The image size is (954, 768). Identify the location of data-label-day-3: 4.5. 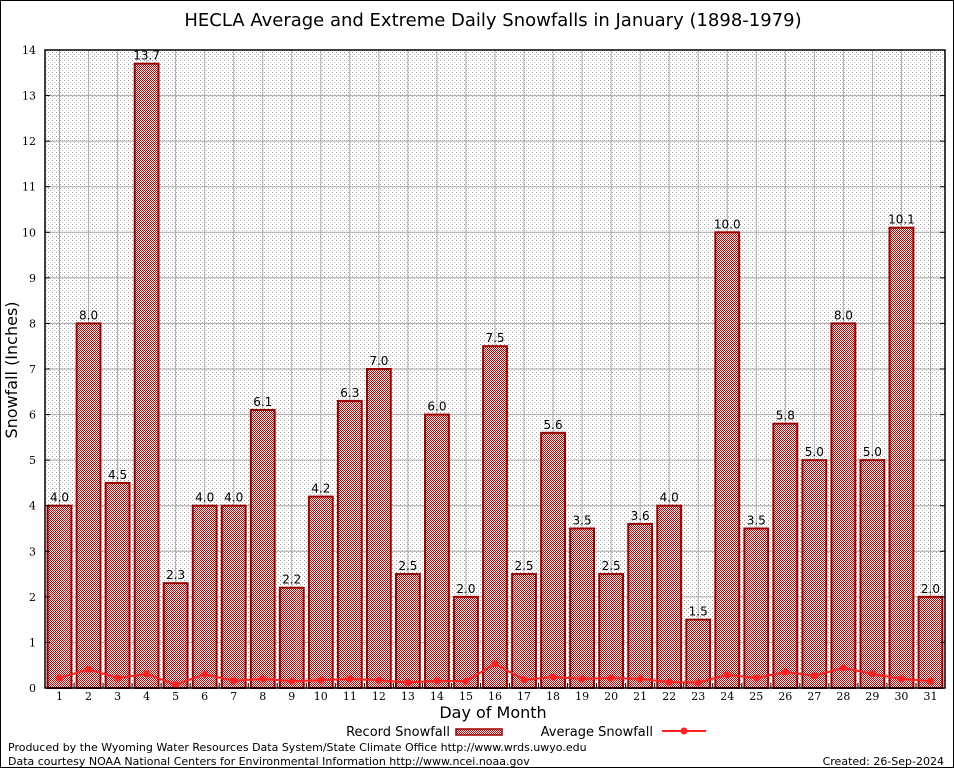
(117, 475).